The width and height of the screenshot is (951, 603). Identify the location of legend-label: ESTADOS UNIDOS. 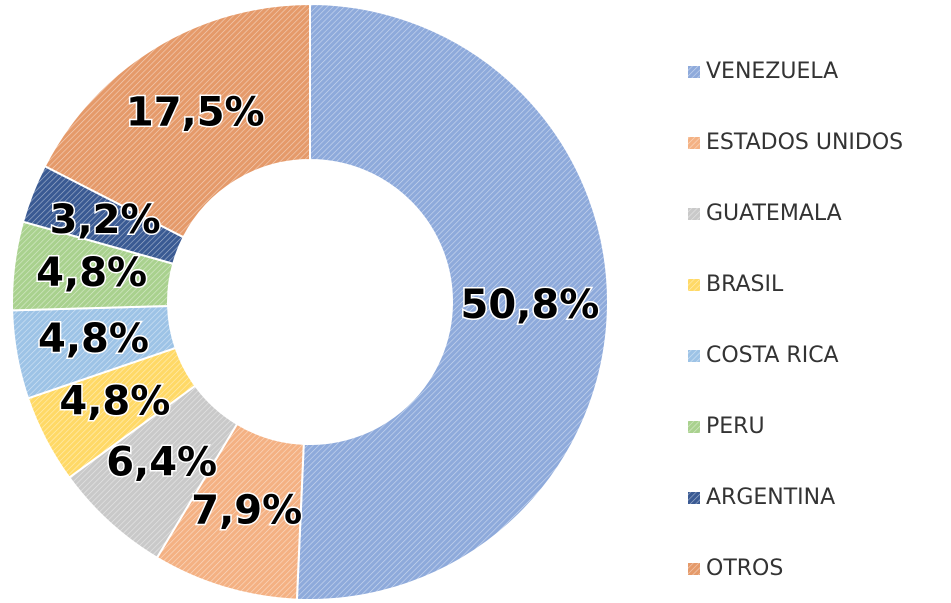
(804, 142).